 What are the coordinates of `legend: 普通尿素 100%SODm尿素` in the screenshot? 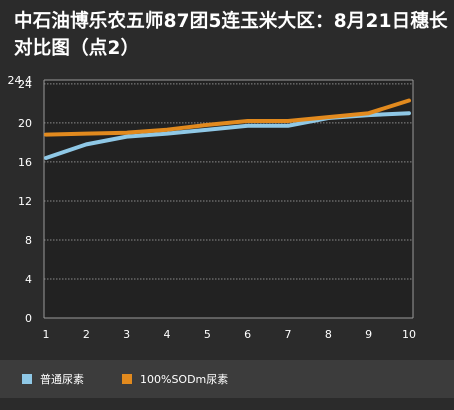 It's located at (227, 379).